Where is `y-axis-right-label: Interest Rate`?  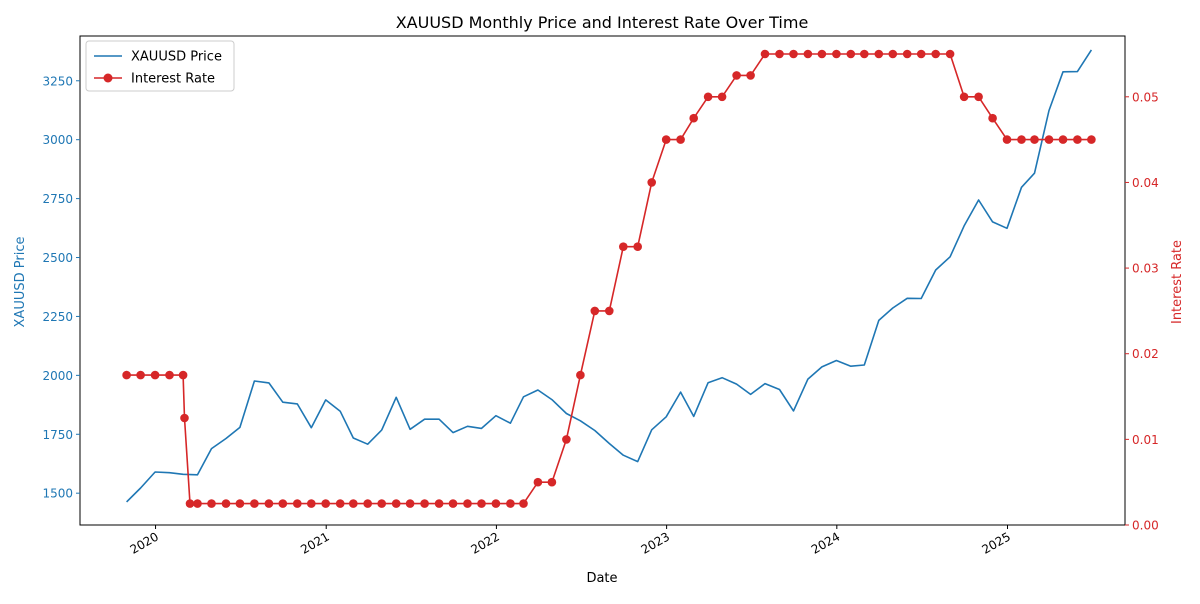 y-axis-right-label: Interest Rate is located at coordinates (1177, 282).